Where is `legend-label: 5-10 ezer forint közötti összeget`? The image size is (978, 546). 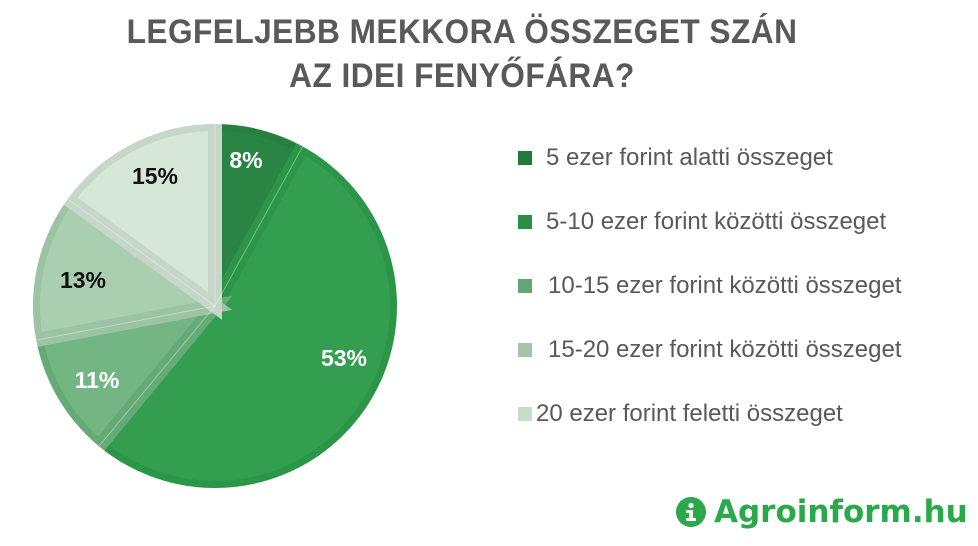
legend-label: 5-10 ezer forint közötti összeget is located at coordinates (716, 221).